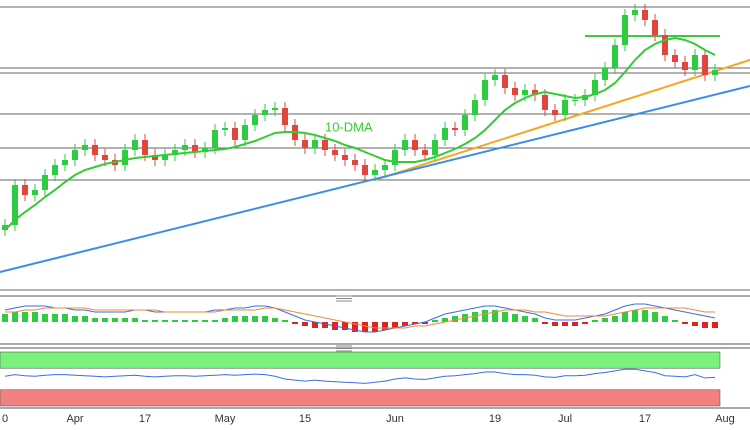  I want to click on x-tick-label: Apr, so click(74, 419).